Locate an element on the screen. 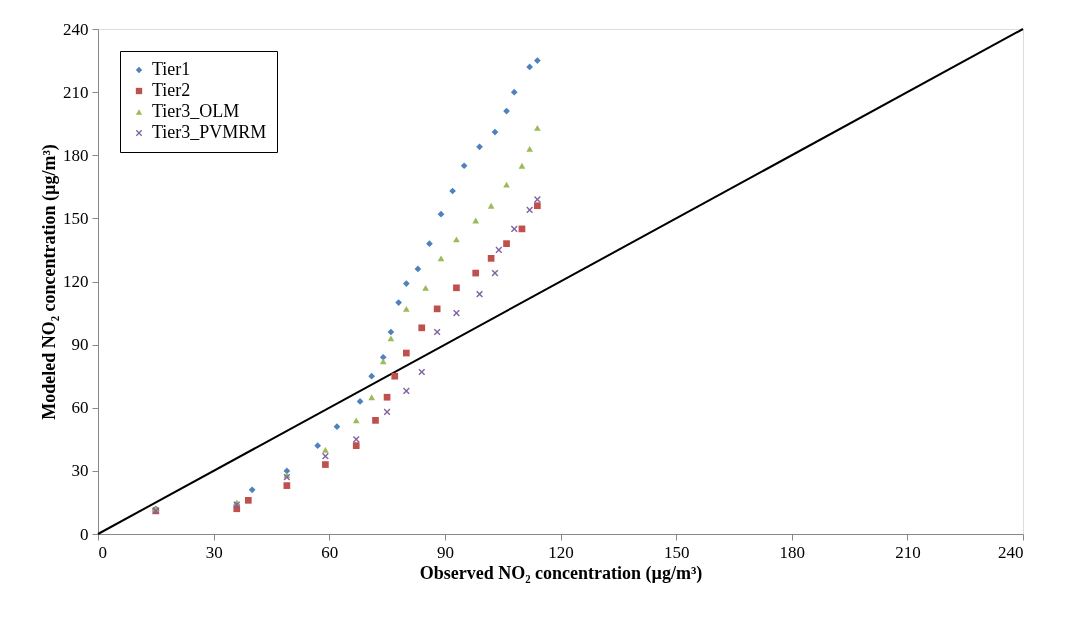 This screenshot has width=1067, height=617. y-tick-label: 210 is located at coordinates (76, 92).